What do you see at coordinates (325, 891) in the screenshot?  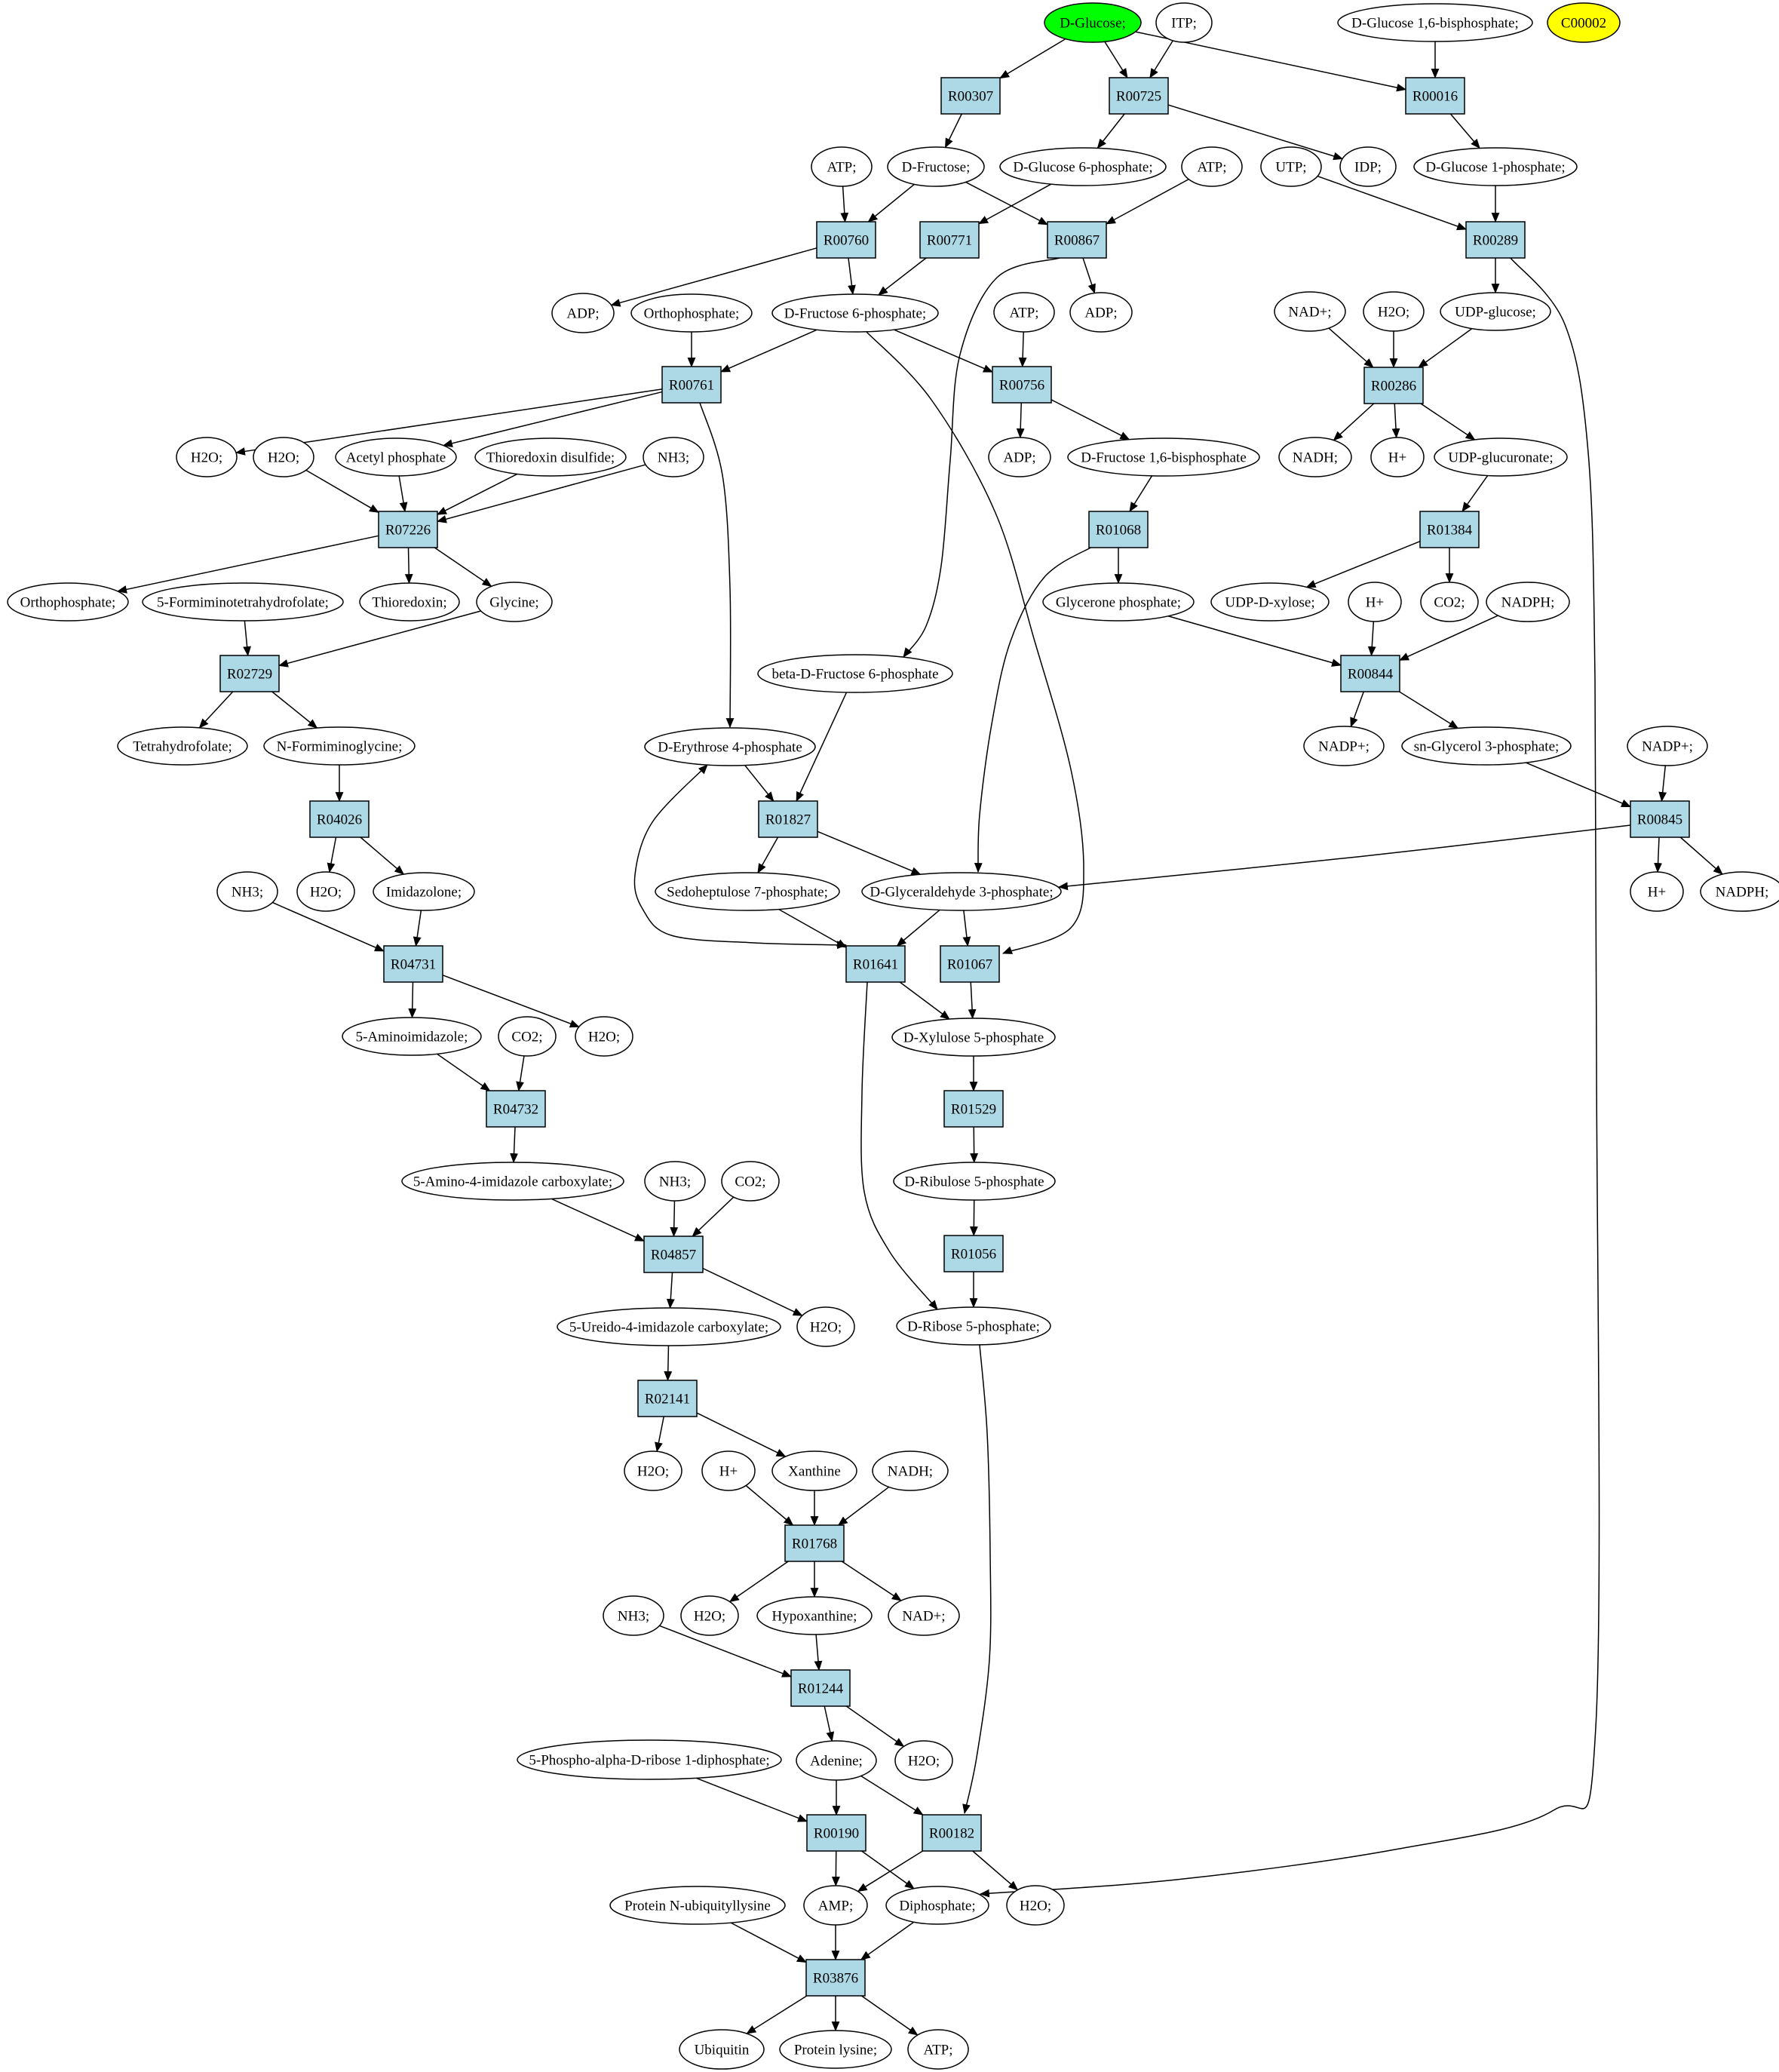 I see `compound-node-h2o_4026: H2O;` at bounding box center [325, 891].